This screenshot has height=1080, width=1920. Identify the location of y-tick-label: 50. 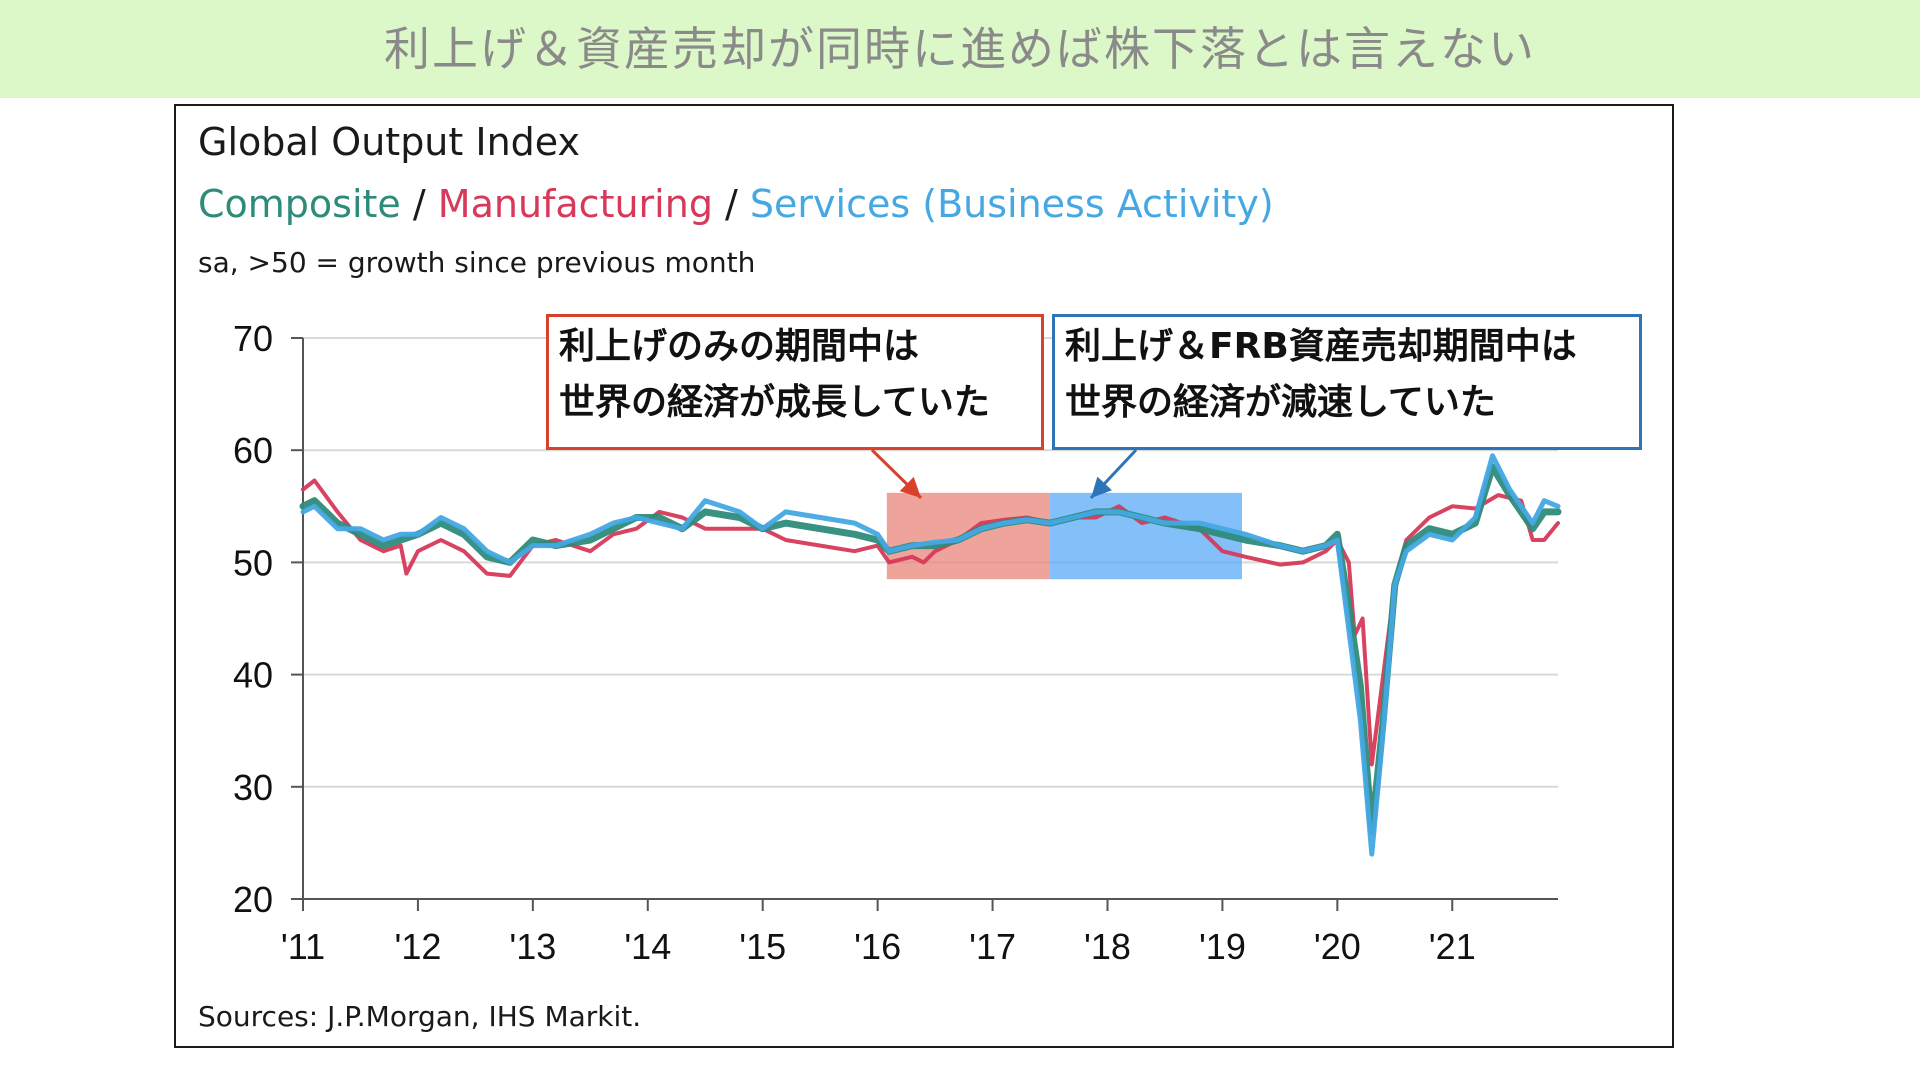
(253, 562).